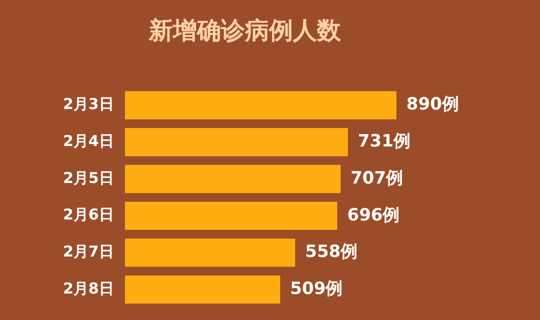  Describe the element at coordinates (373, 215) in the screenshot. I see `data-label: 696例` at that location.